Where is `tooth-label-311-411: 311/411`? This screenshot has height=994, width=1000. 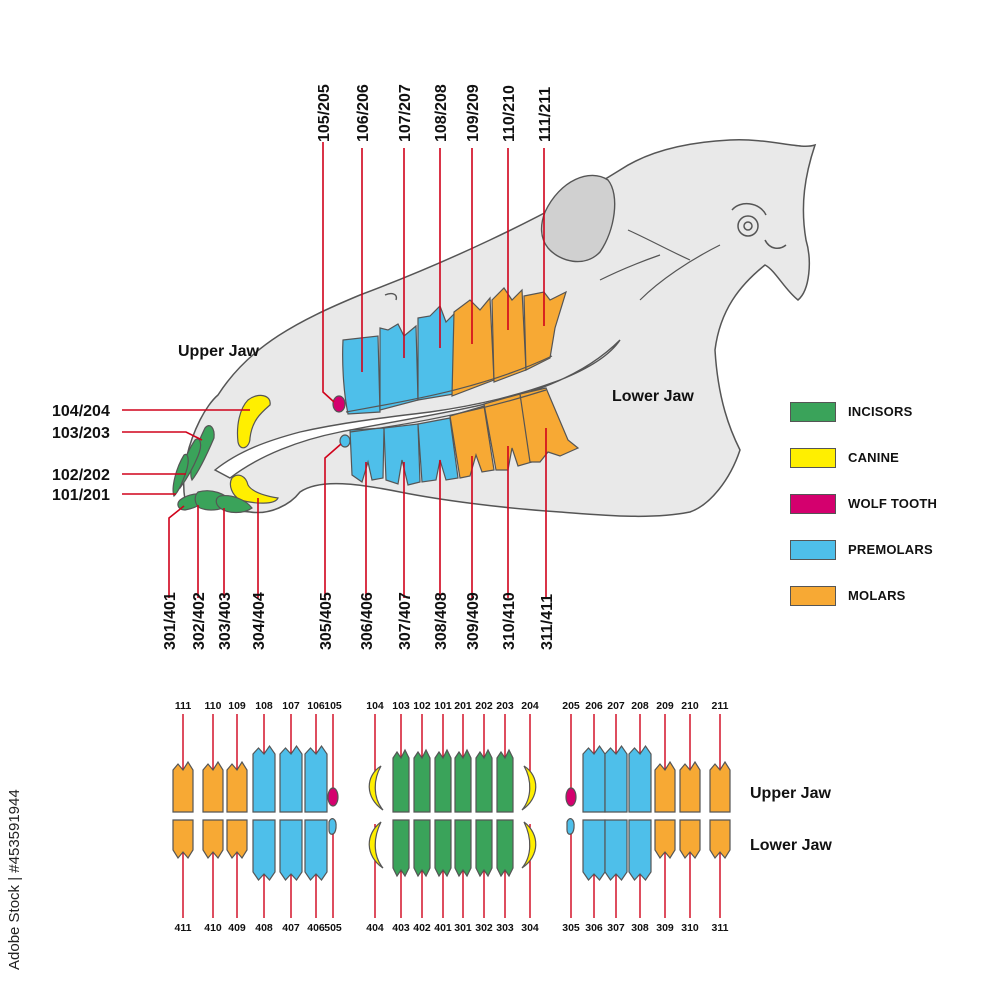 tooth-label-311-411: 311/411 is located at coordinates (547, 622).